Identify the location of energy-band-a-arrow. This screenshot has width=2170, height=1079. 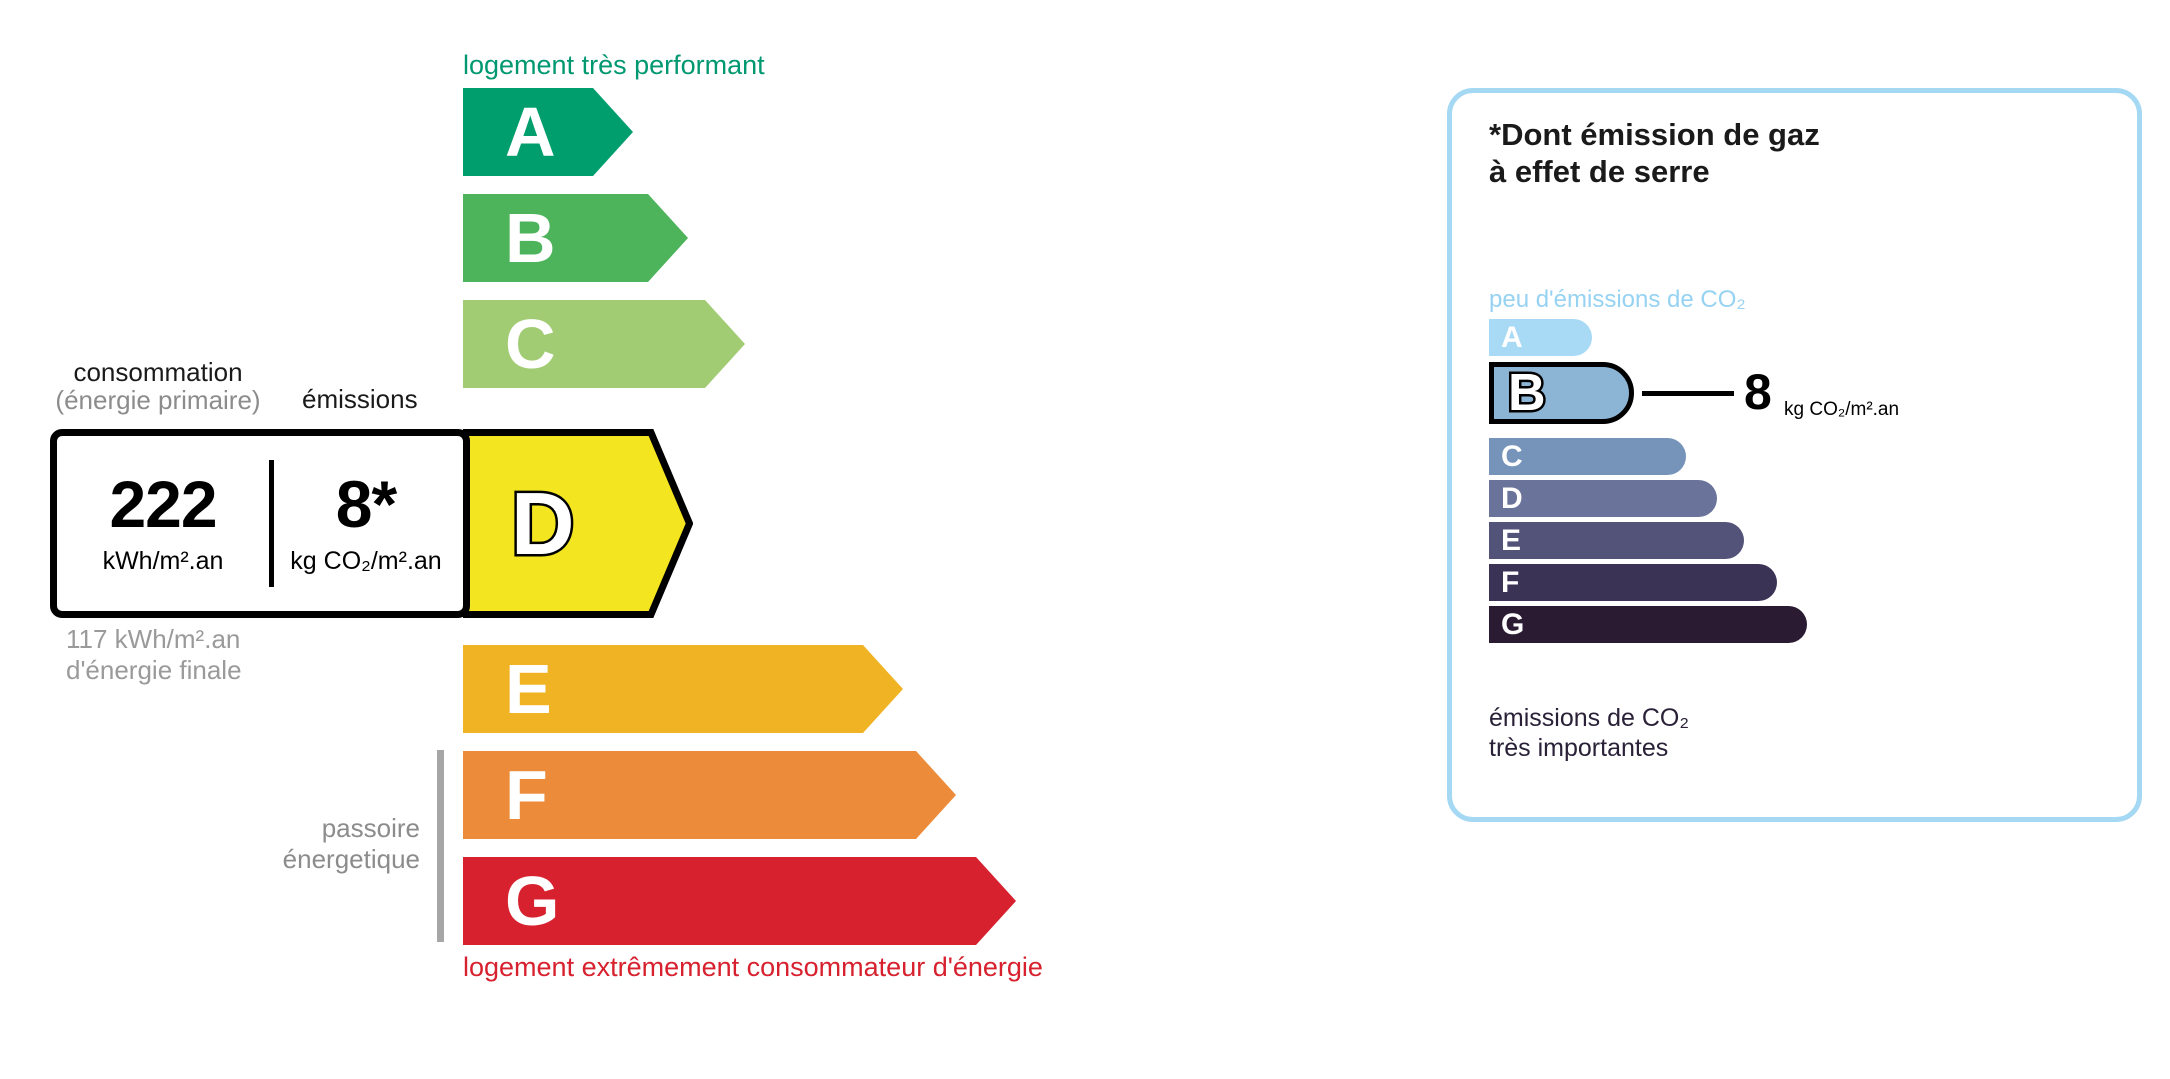
(548, 132).